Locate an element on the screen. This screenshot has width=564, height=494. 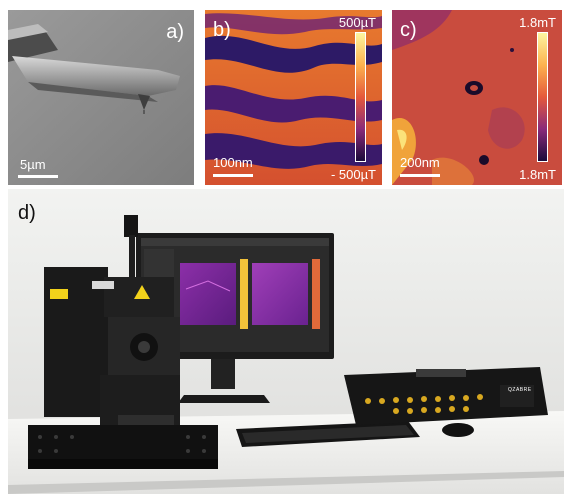
defect-magnetic-map is located at coordinates (477, 97).